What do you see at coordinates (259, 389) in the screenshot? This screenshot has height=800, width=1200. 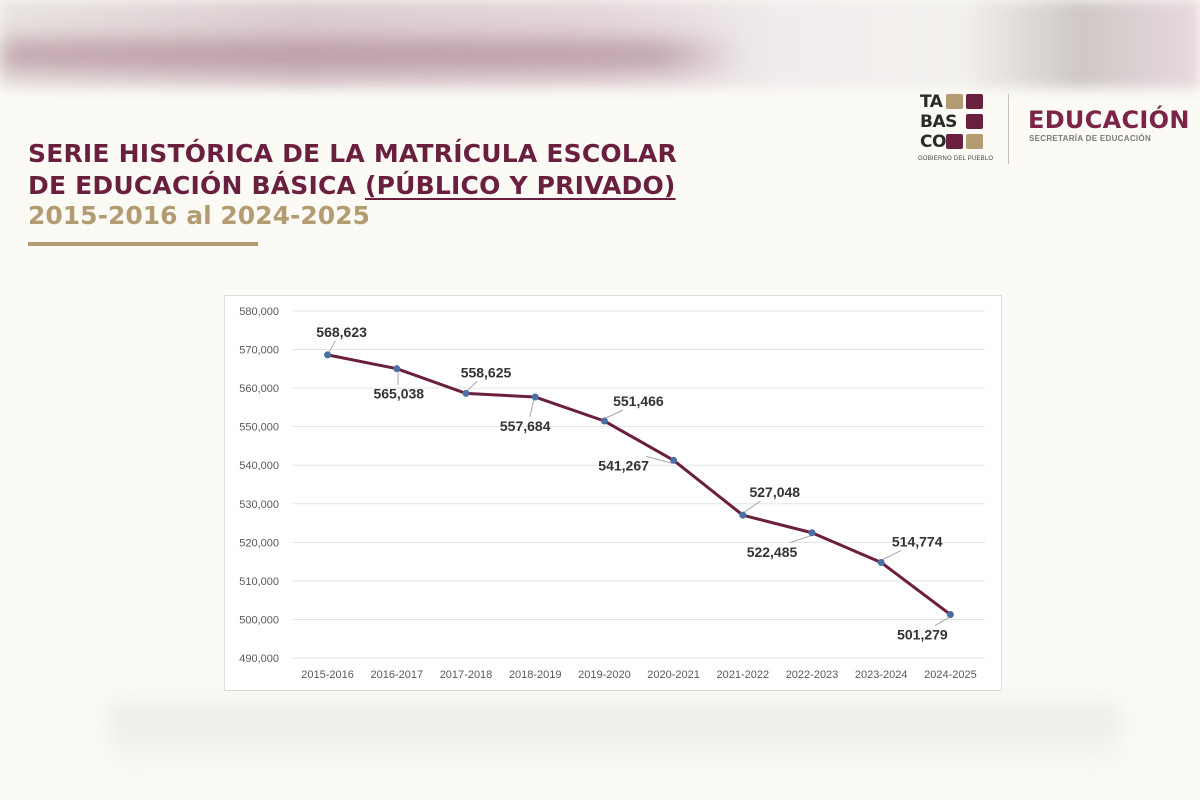 I see `y-tick-label: 560,000` at bounding box center [259, 389].